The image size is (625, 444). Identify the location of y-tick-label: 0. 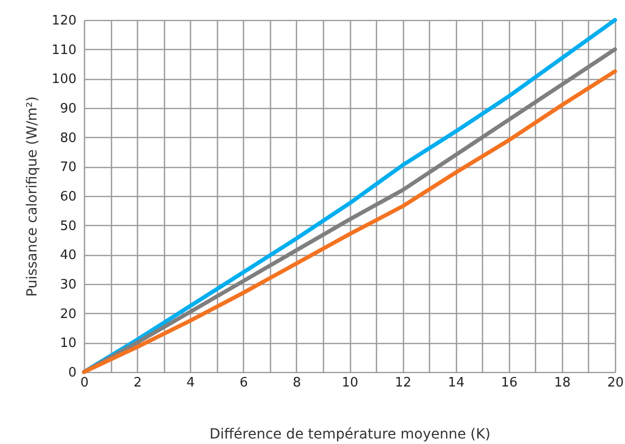
(72, 373).